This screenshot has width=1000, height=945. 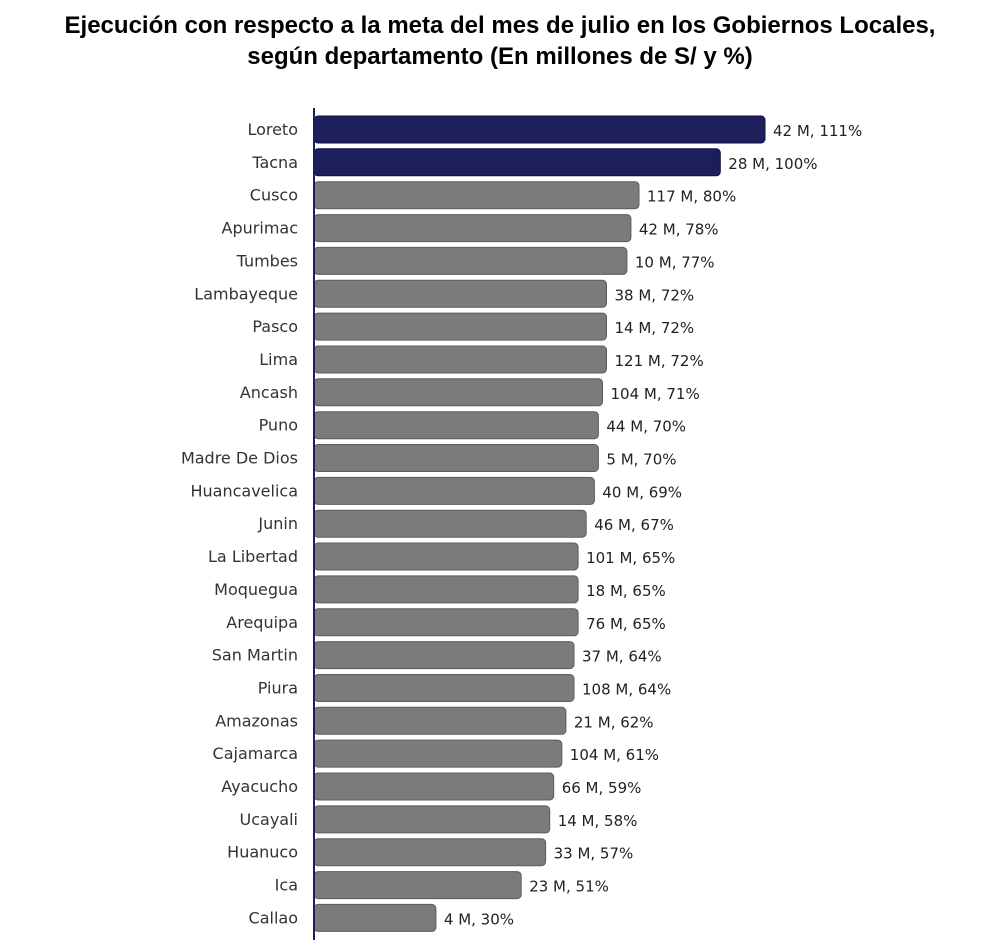 What do you see at coordinates (626, 624) in the screenshot?
I see `data-label-arequipa: 76 M, 65%` at bounding box center [626, 624].